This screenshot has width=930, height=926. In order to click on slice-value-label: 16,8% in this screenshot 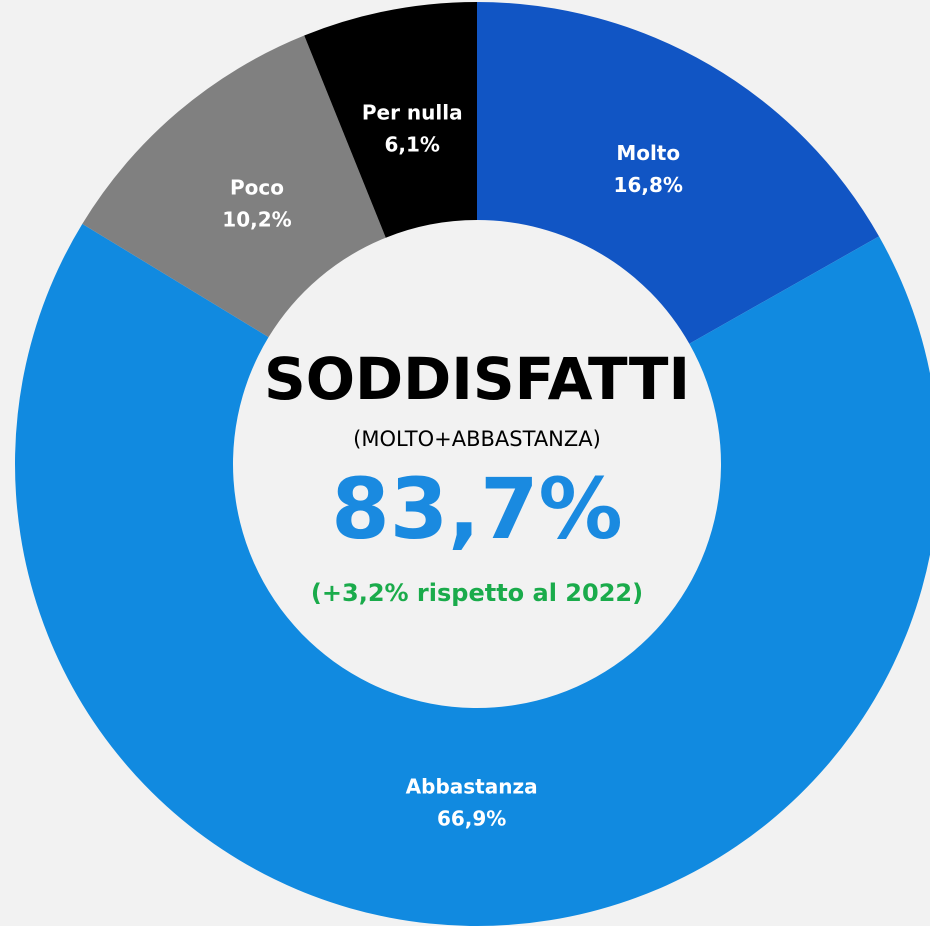, I will do `click(648, 185)`.